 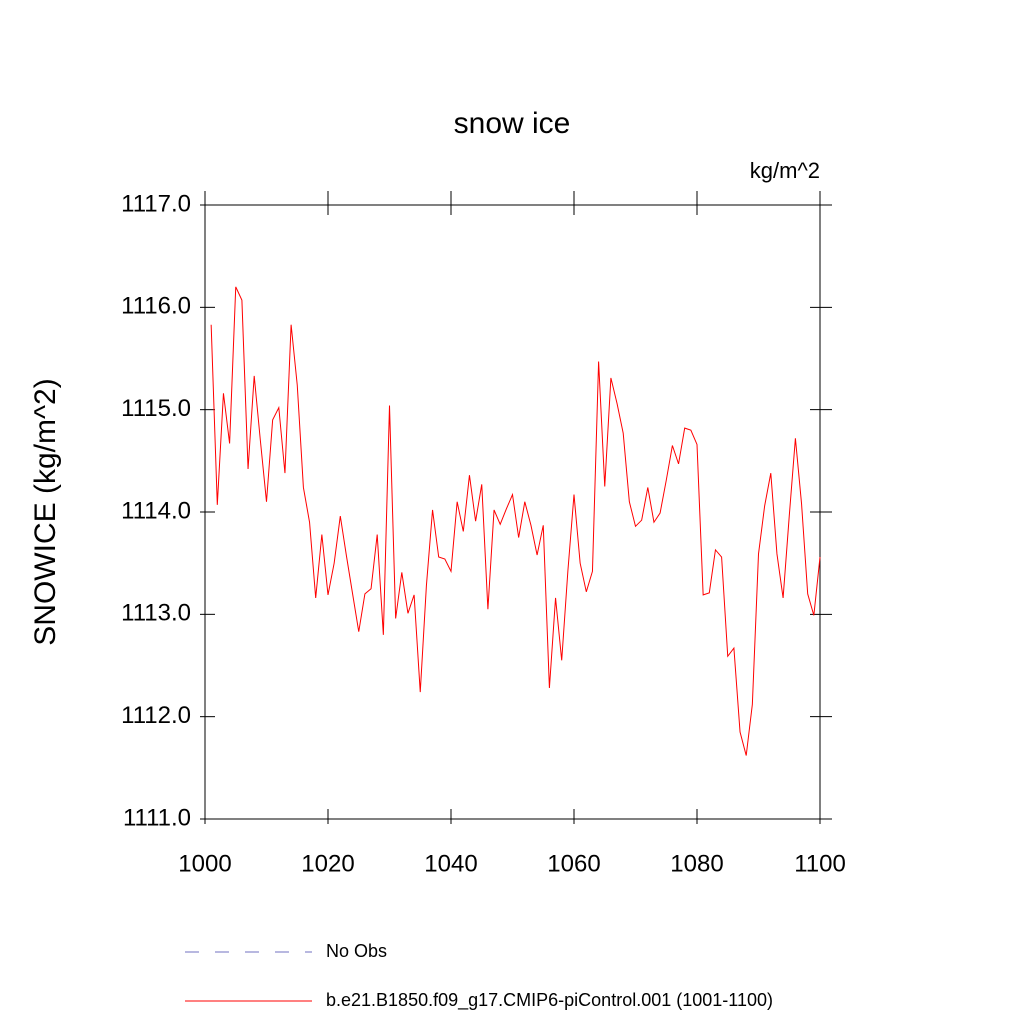 What do you see at coordinates (450, 863) in the screenshot?
I see `x-tick-label: 1040` at bounding box center [450, 863].